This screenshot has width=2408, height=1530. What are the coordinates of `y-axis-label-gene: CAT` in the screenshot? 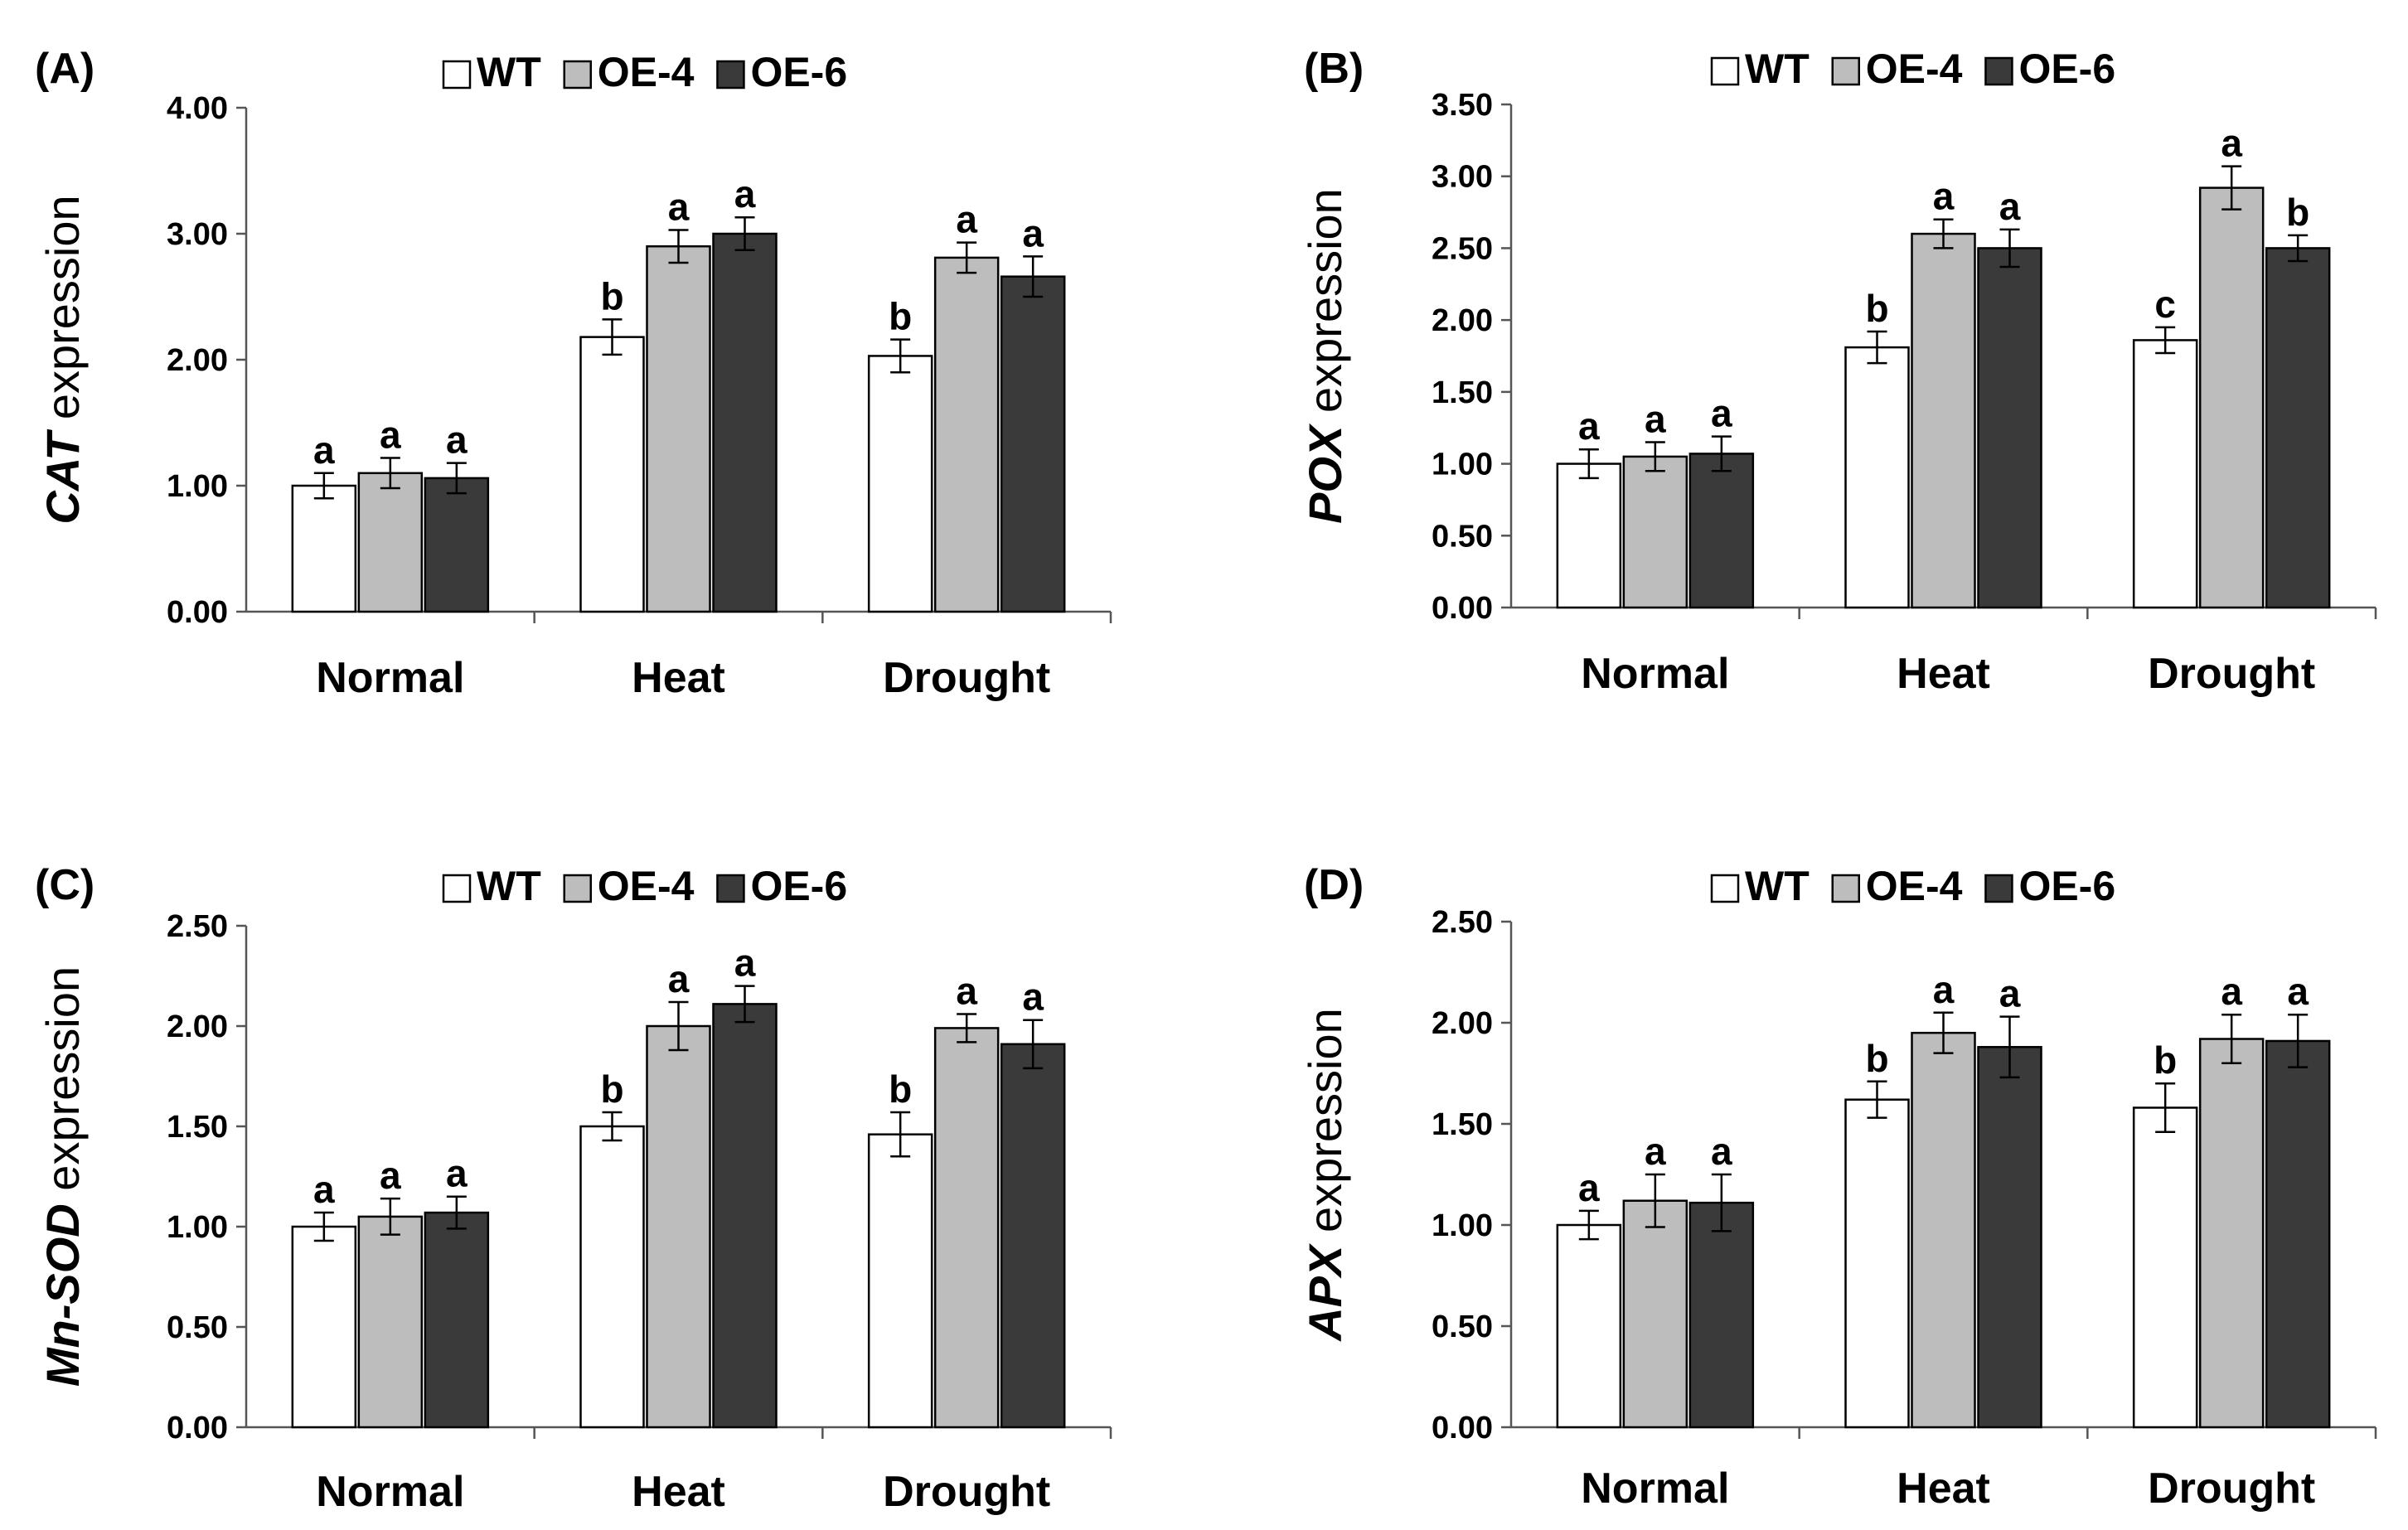 It's located at (62, 476).